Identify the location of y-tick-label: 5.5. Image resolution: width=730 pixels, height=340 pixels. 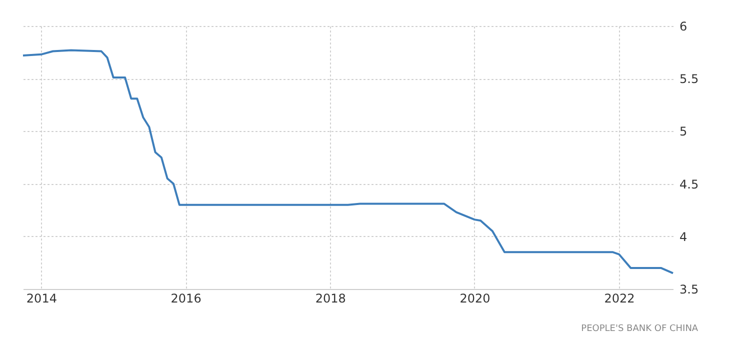
(689, 79).